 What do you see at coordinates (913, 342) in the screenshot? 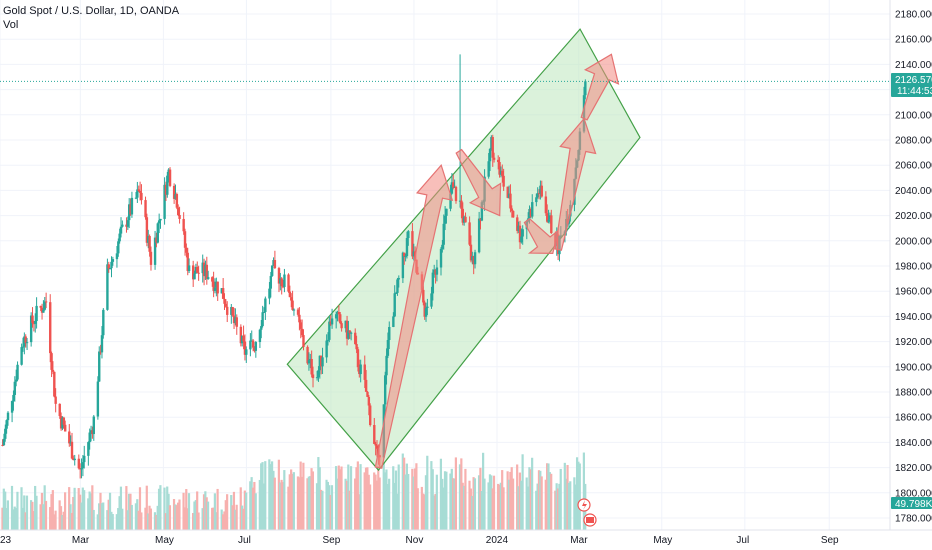
I see `price-tick-label: 1920.000` at bounding box center [913, 342].